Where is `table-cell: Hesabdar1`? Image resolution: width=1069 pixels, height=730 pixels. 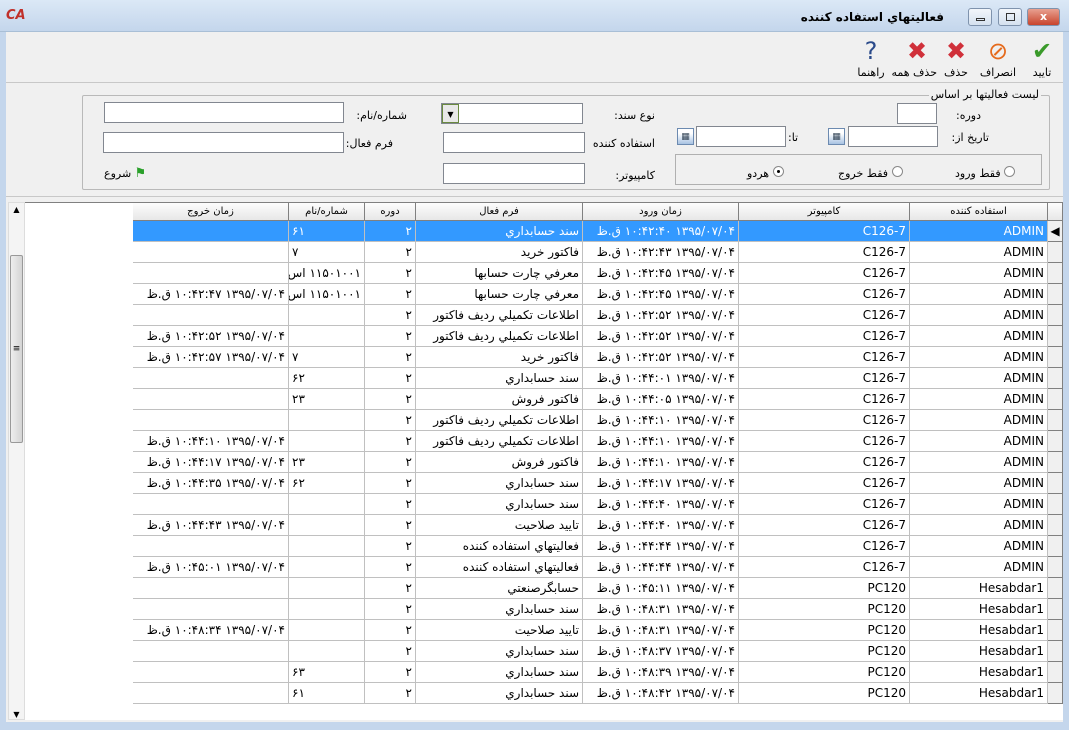
table-cell: Hesabdar1 is located at coordinates (979, 693).